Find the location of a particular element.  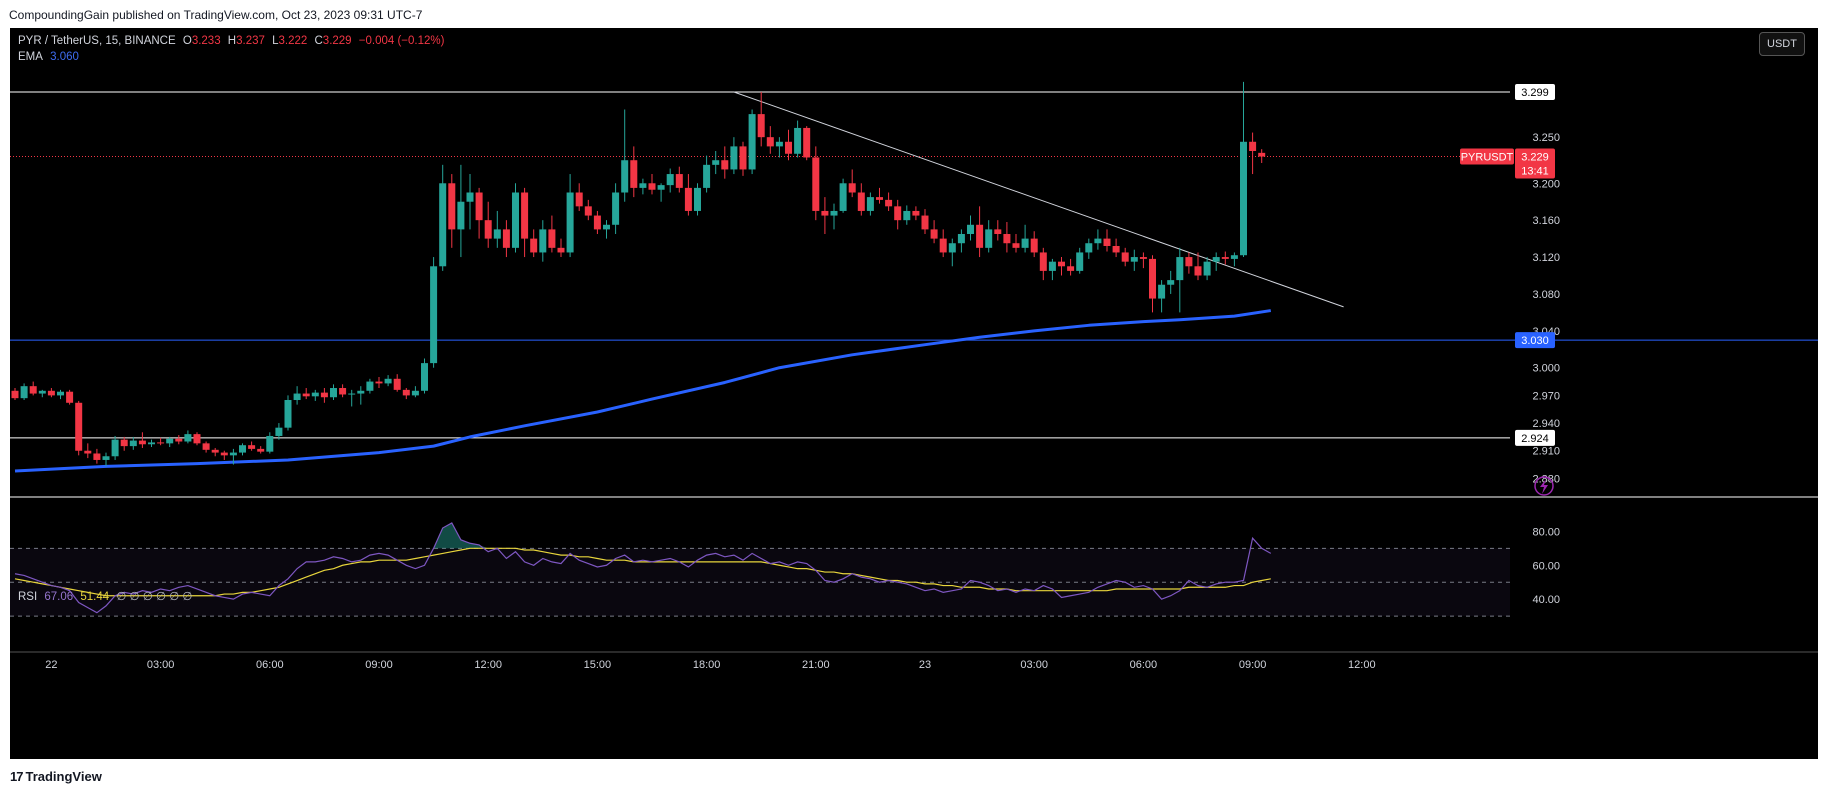

price-tick-label: 3.160 is located at coordinates (1546, 221).